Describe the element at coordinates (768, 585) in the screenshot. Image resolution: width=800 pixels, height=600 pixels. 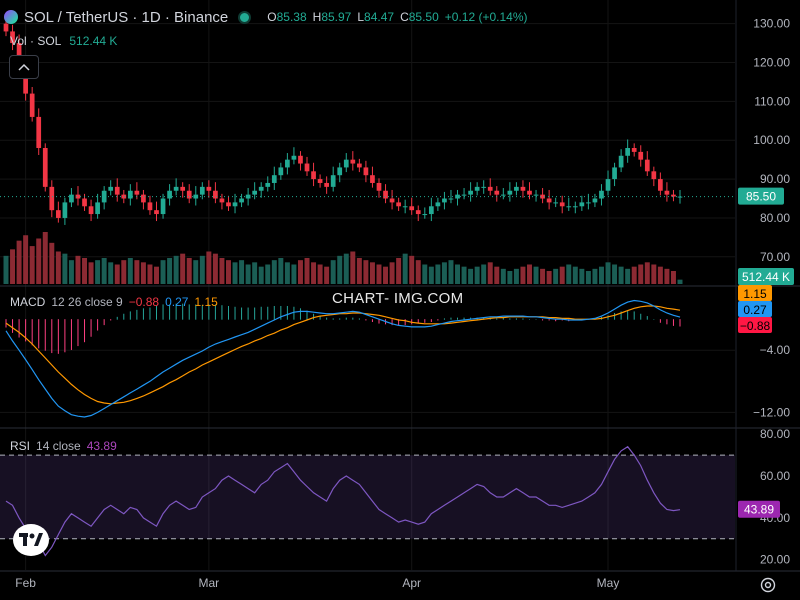
I see `gear-icon` at that location.